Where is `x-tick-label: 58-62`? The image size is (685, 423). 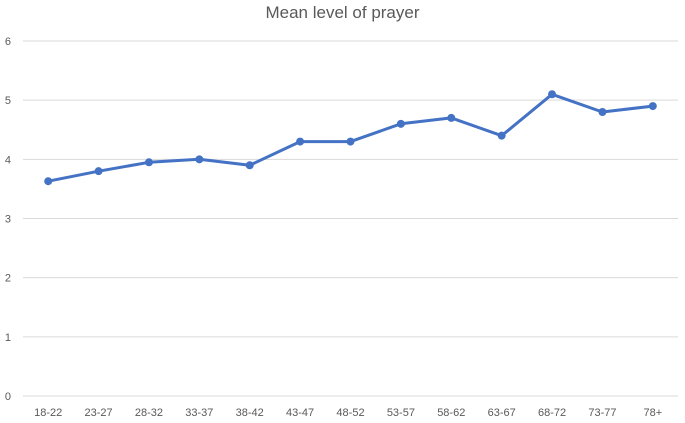 x-tick-label: 58-62 is located at coordinates (451, 413).